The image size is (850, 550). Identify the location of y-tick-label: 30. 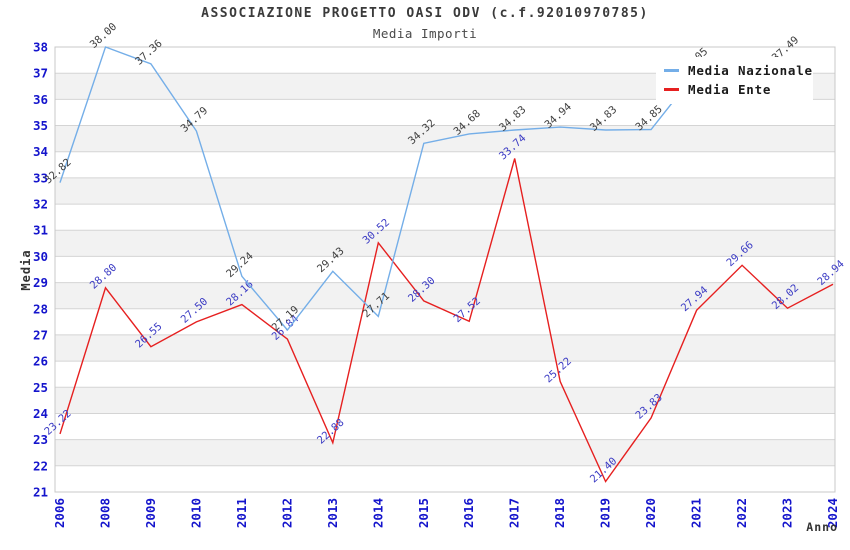
(40, 256).